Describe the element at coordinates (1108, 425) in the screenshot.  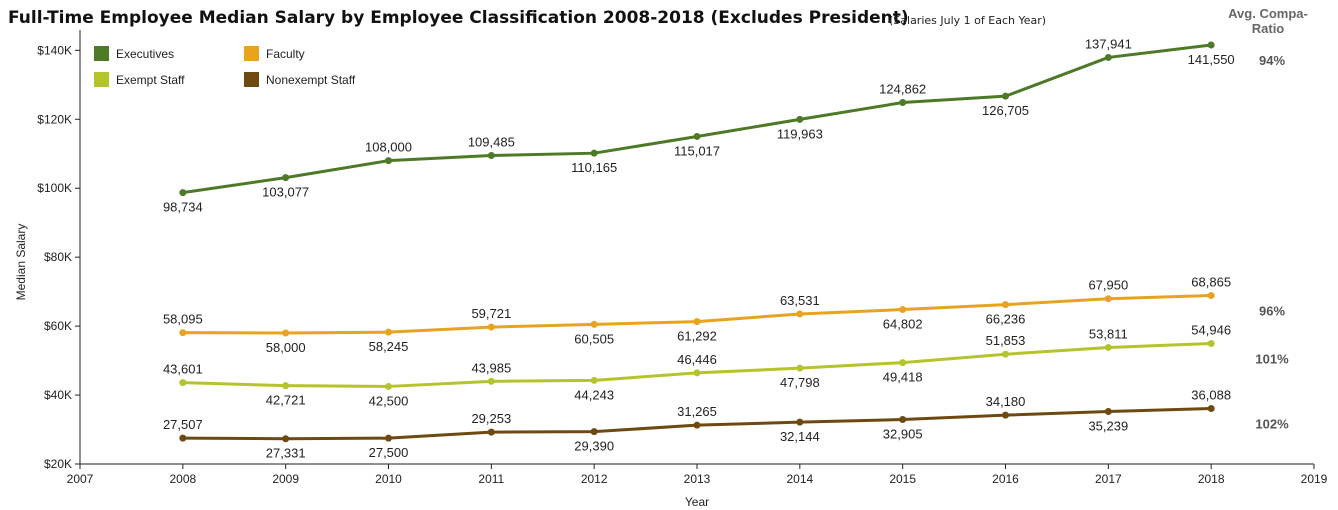
I see `data-label: 35,239` at that location.